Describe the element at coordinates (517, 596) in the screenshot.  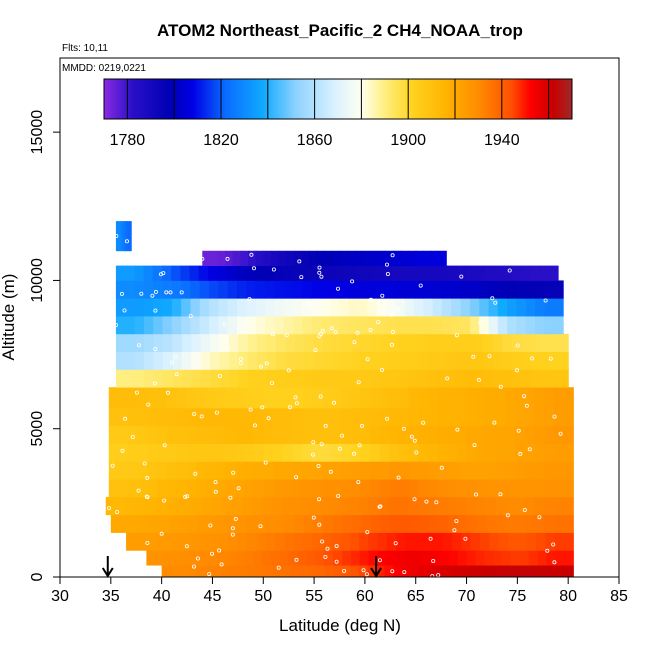
I see `x-tick-label: 75` at that location.